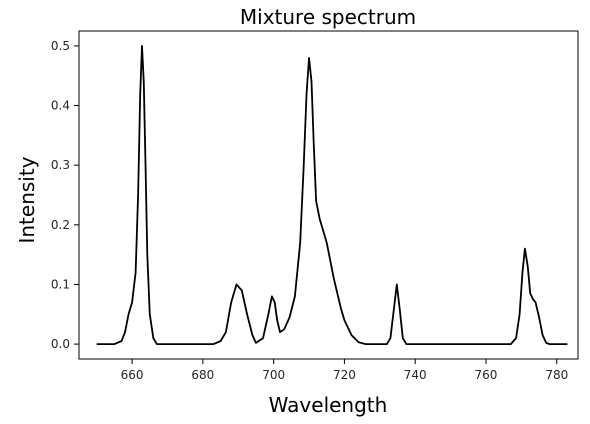  Describe the element at coordinates (202, 375) in the screenshot. I see `x-tick-label: 680` at that location.